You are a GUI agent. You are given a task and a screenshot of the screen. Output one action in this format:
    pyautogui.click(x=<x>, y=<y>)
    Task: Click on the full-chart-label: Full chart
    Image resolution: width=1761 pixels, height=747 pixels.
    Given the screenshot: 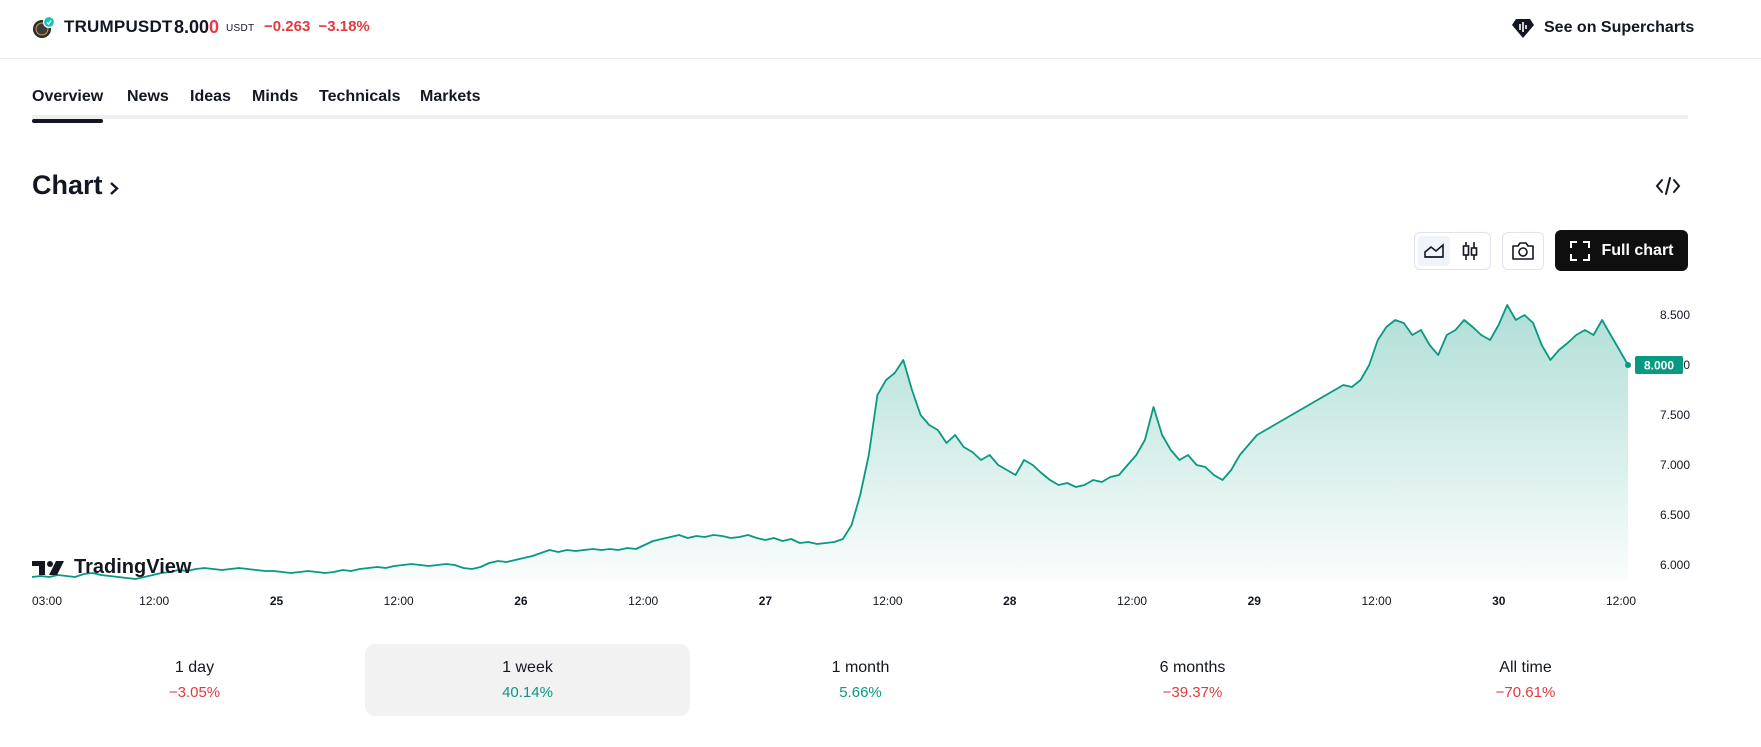 What is the action you would take?
    pyautogui.click(x=1637, y=250)
    